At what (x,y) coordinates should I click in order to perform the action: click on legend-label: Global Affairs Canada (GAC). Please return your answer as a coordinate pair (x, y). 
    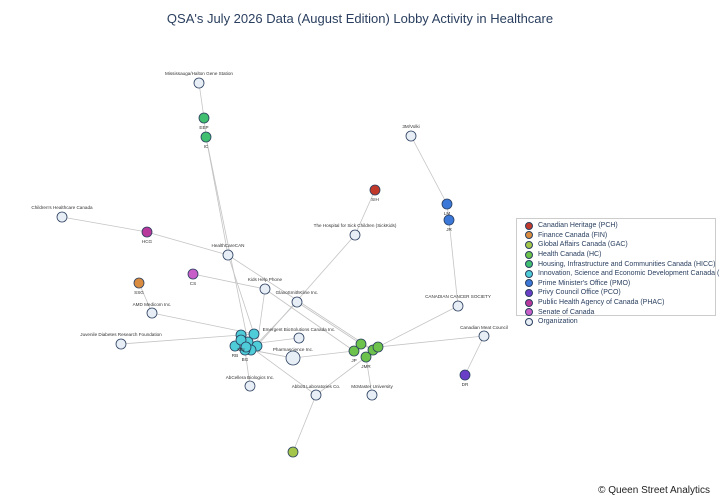
    Looking at the image, I should click on (583, 245).